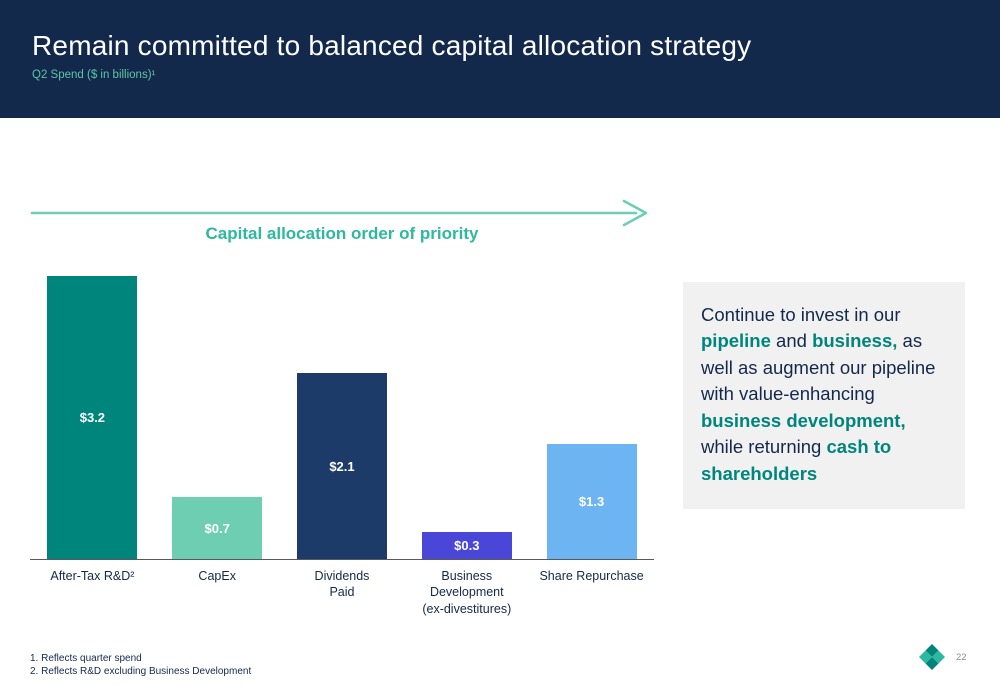 This screenshot has height=685, width=1000. Describe the element at coordinates (791, 341) in the screenshot. I see `callout-text: and` at that location.